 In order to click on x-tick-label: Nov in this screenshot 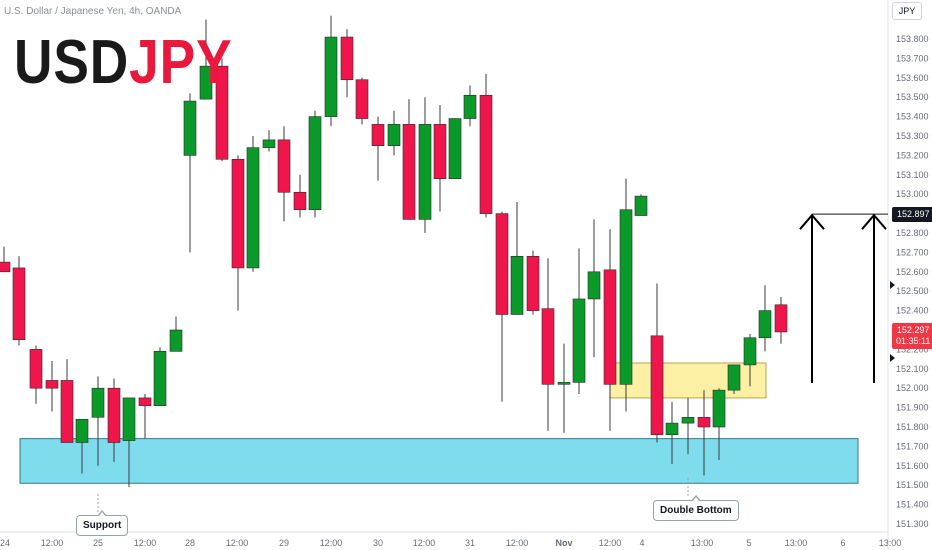, I will do `click(563, 543)`.